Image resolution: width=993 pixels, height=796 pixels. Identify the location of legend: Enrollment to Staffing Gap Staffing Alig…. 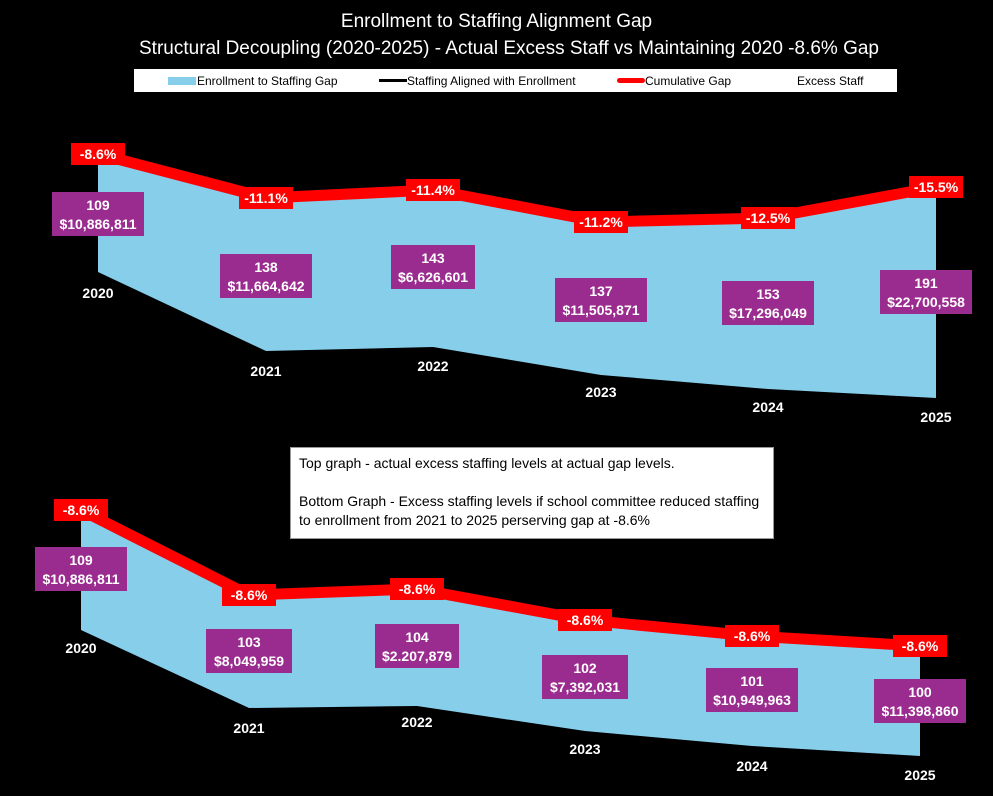
(515, 80).